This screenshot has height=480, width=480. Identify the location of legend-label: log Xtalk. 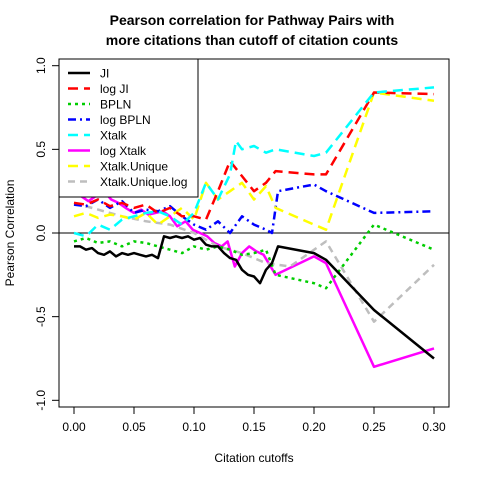
(123, 151).